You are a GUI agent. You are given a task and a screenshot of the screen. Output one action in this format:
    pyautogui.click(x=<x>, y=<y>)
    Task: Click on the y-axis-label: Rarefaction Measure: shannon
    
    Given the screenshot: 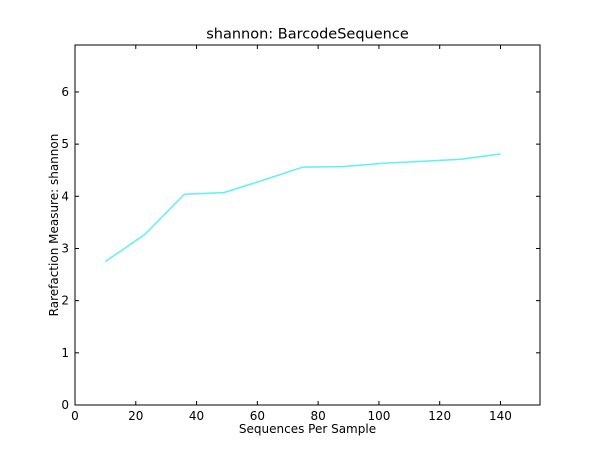 What is the action you would take?
    pyautogui.click(x=54, y=225)
    